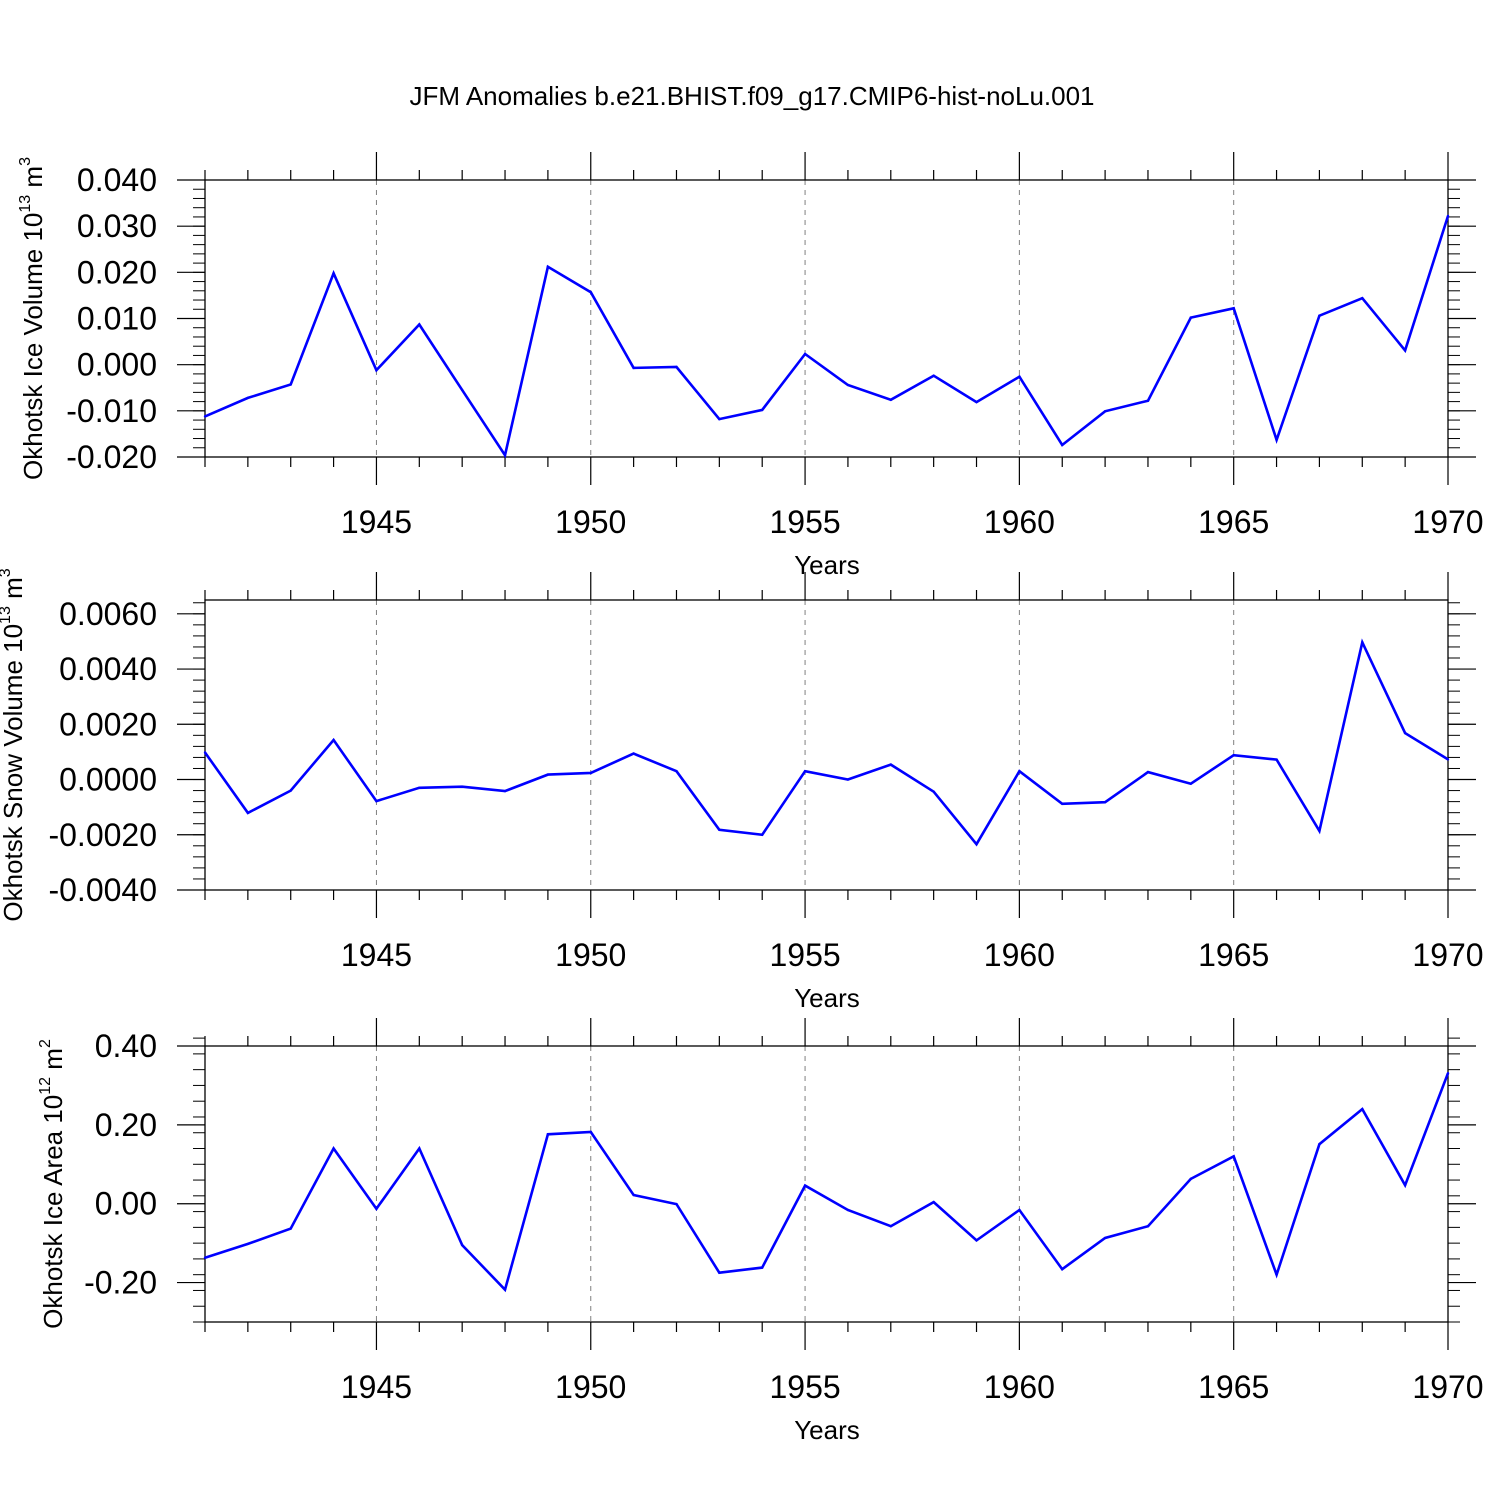 Image resolution: width=1500 pixels, height=1500 pixels. I want to click on y-axis-label-text: Okhotsk Ice Area 10, so click(53, 1212).